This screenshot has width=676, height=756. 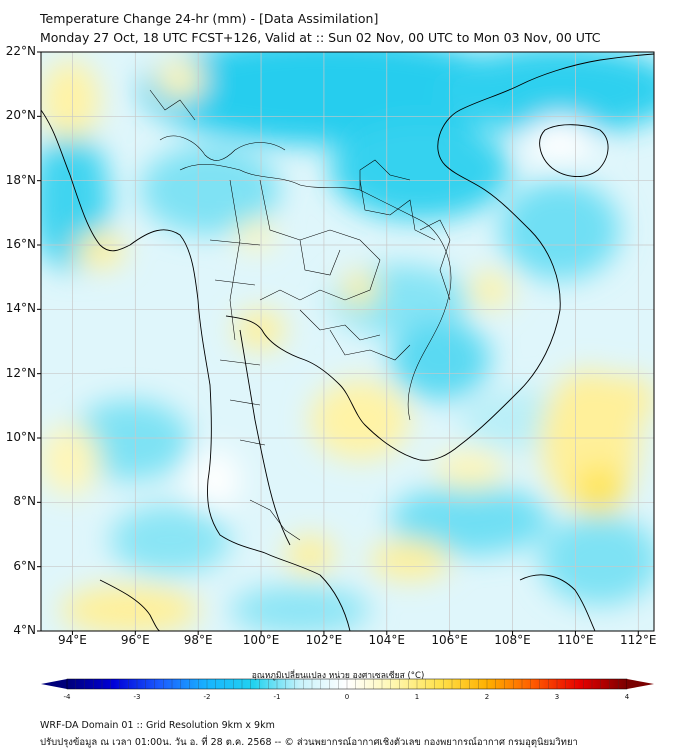 I want to click on latitude-tick-label: 20°N, so click(x=20, y=115).